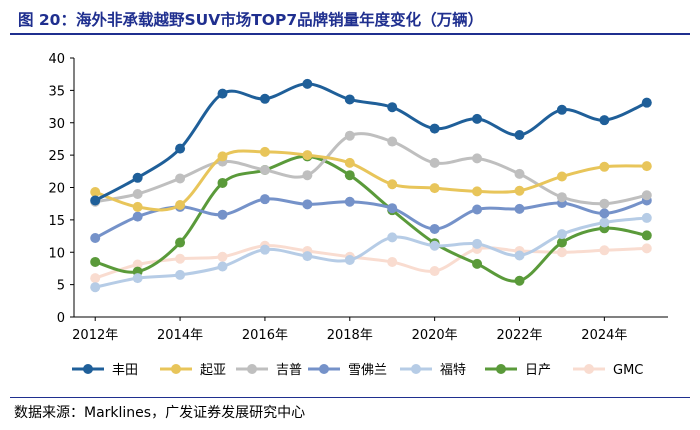 The height and width of the screenshot is (430, 700). I want to click on y-tick-label: 5, so click(61, 286).